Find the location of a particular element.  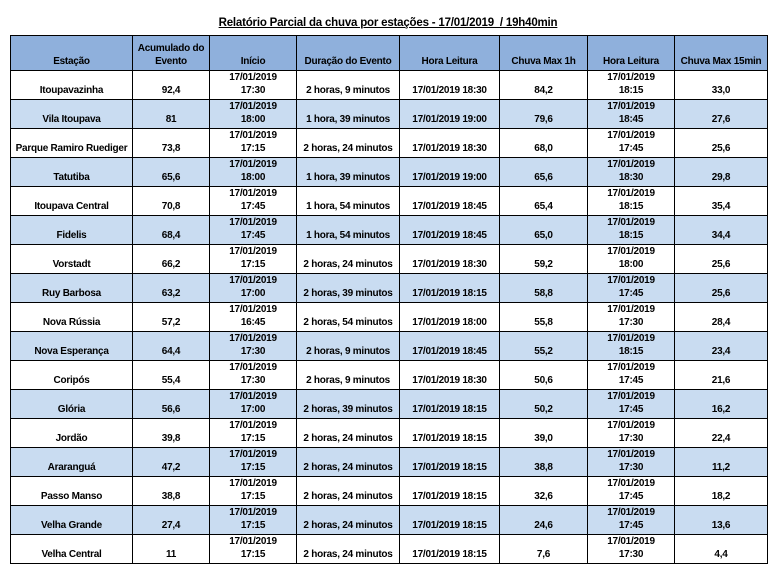

max-rain-15min-cell: 28,4 is located at coordinates (721, 317).